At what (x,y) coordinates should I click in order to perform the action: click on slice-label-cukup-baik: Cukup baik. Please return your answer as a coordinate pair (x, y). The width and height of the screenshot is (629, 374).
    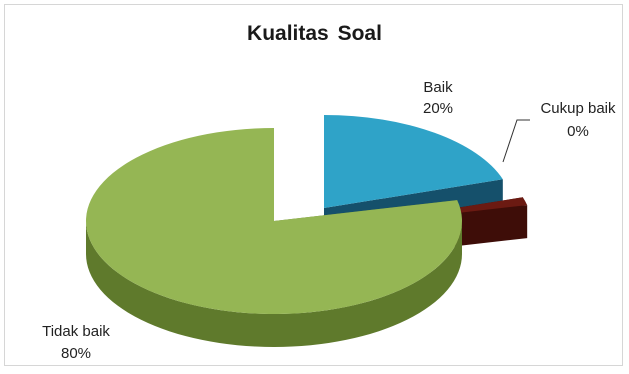
    Looking at the image, I should click on (578, 108).